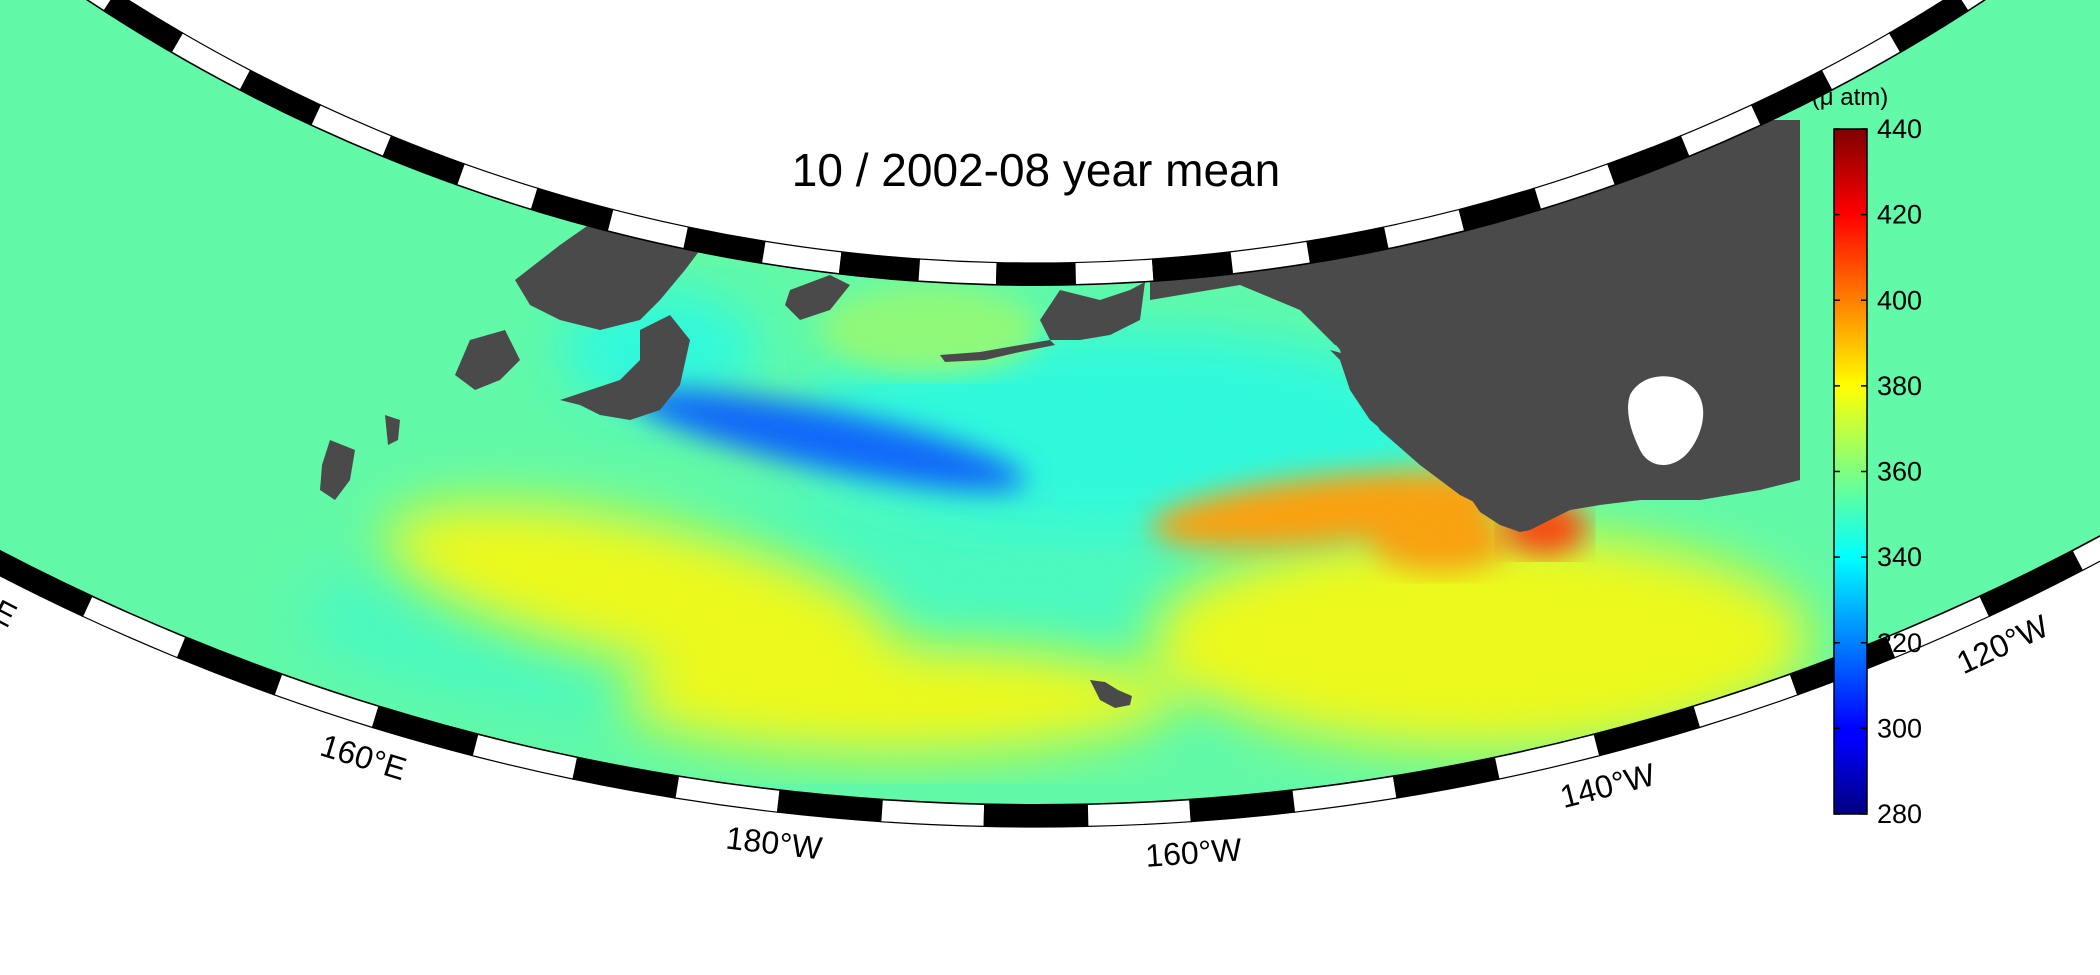 Image resolution: width=2100 pixels, height=975 pixels. Describe the element at coordinates (1899, 215) in the screenshot. I see `colorbar-tick-label: 420` at that location.